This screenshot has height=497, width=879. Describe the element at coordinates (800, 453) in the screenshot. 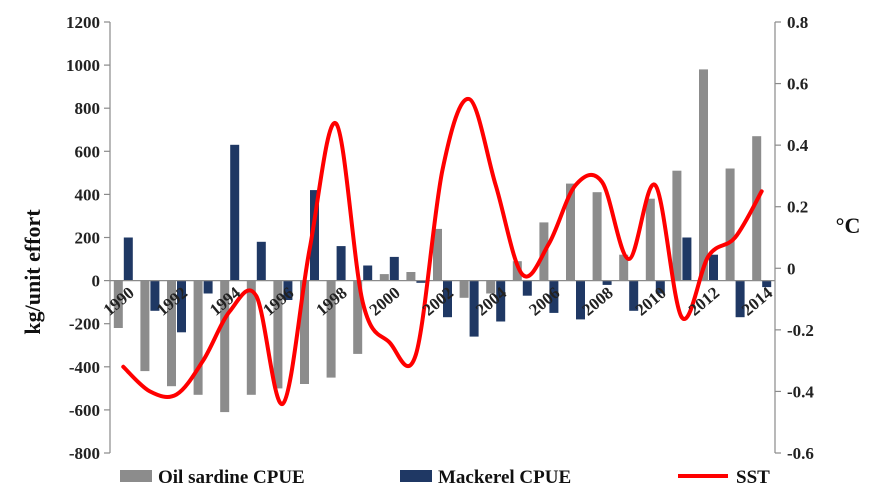

I see `y2-tick-label: -0.6` at that location.